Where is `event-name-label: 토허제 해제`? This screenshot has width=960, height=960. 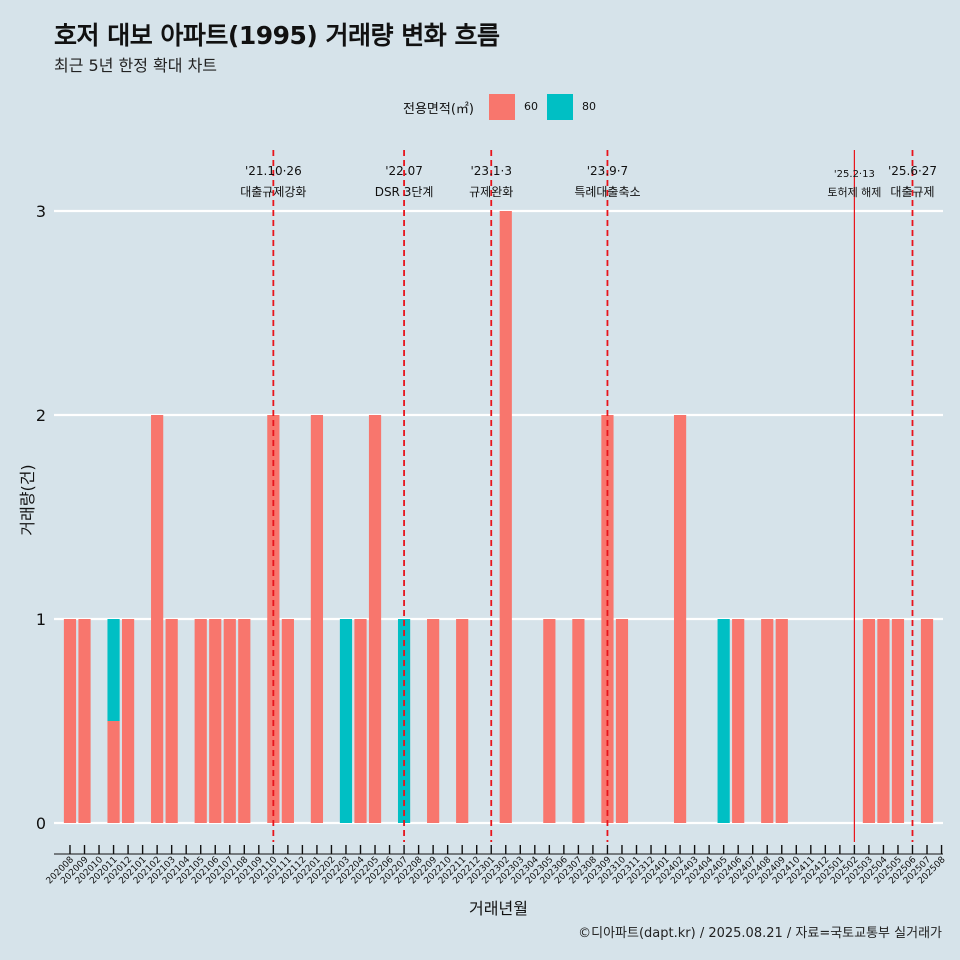 event-name-label: 토허제 해제 is located at coordinates (854, 192).